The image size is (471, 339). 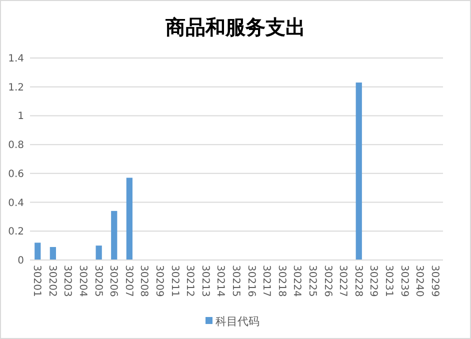 What do you see at coordinates (204, 281) in the screenshot?
I see `x-tick-label: 30213` at bounding box center [204, 281].